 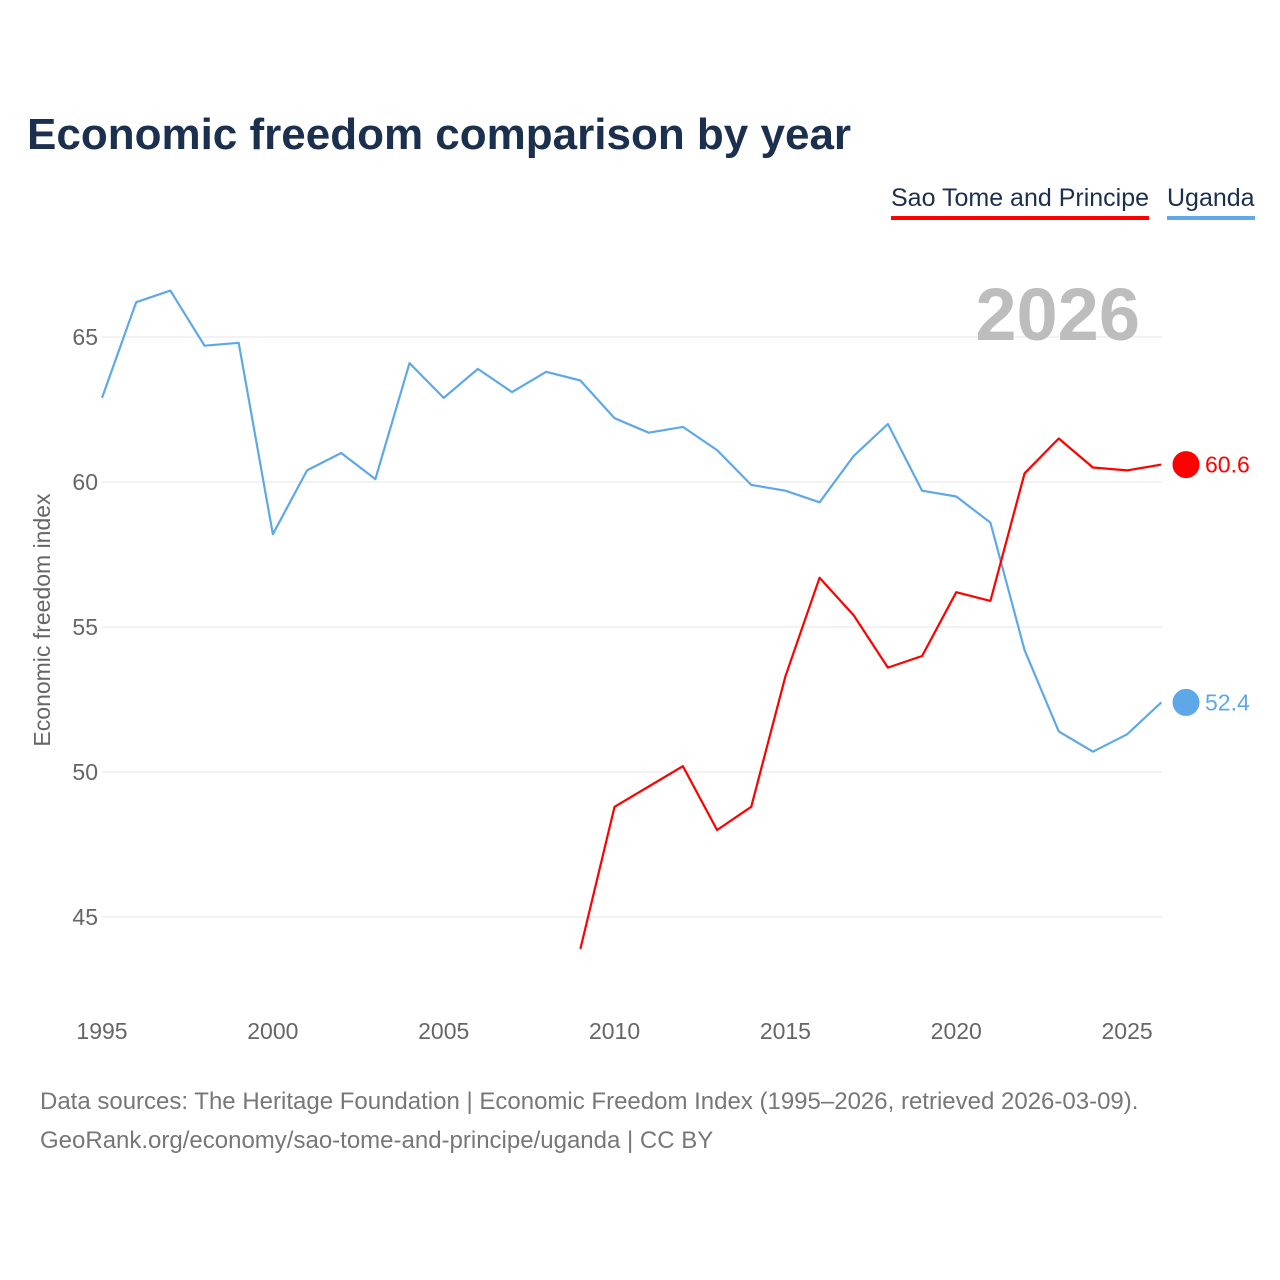 I want to click on x-tick-label: 1995, so click(x=101, y=1031).